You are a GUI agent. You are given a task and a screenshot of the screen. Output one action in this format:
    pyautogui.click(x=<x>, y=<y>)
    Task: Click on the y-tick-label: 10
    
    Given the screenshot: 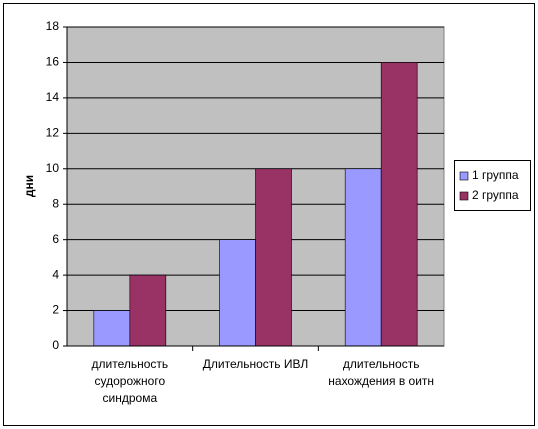 What is the action you would take?
    pyautogui.click(x=53, y=168)
    